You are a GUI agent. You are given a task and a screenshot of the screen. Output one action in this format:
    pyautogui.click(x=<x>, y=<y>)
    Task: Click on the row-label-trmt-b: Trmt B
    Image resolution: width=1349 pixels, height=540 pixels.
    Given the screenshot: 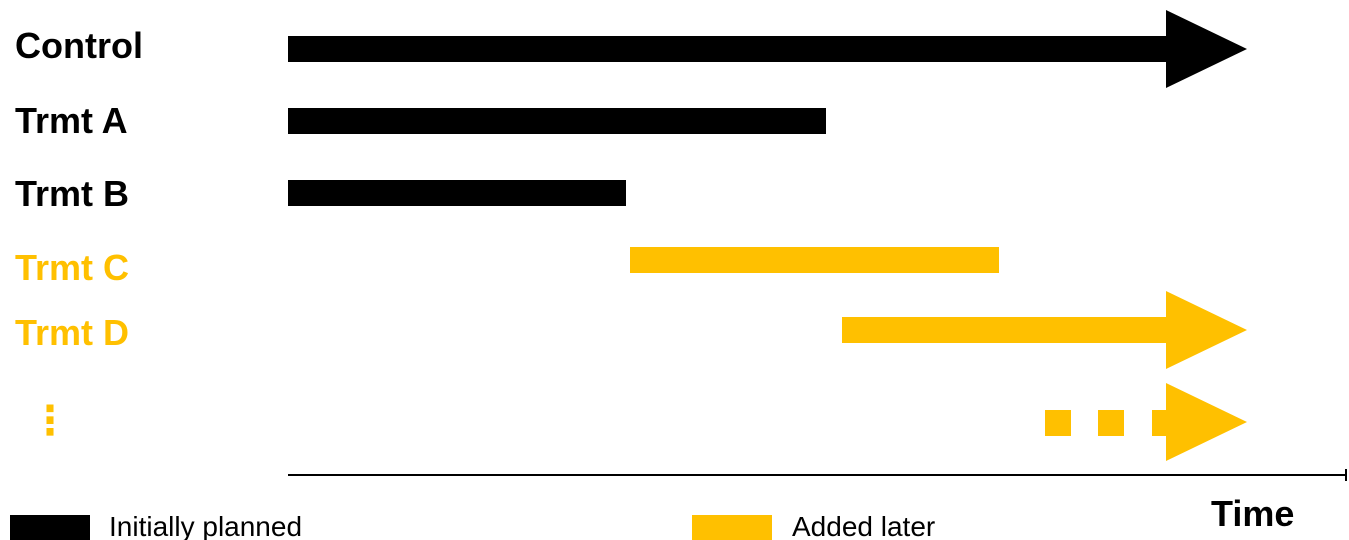 What is the action you would take?
    pyautogui.click(x=72, y=193)
    